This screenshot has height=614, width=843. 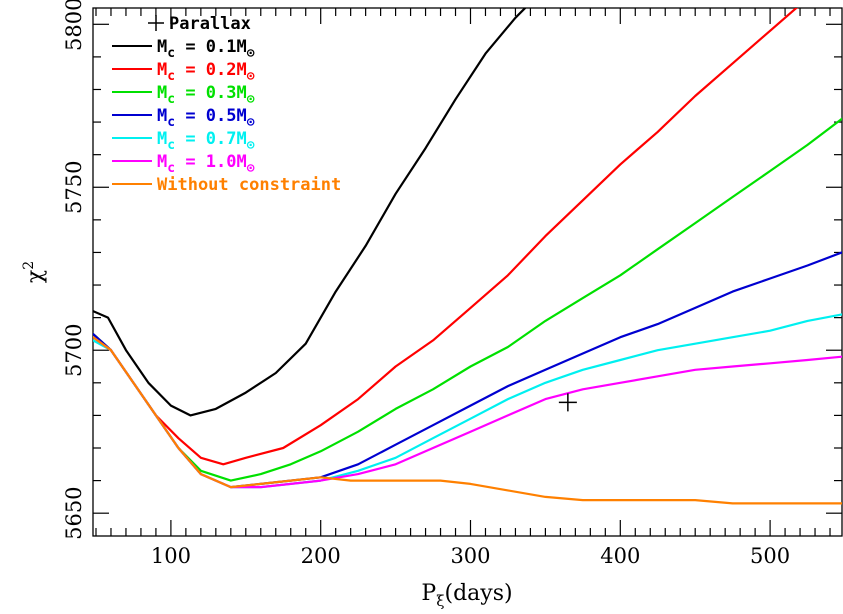 What do you see at coordinates (211, 47) in the screenshot?
I see `legend-label-rest: = 0.1M` at bounding box center [211, 47].